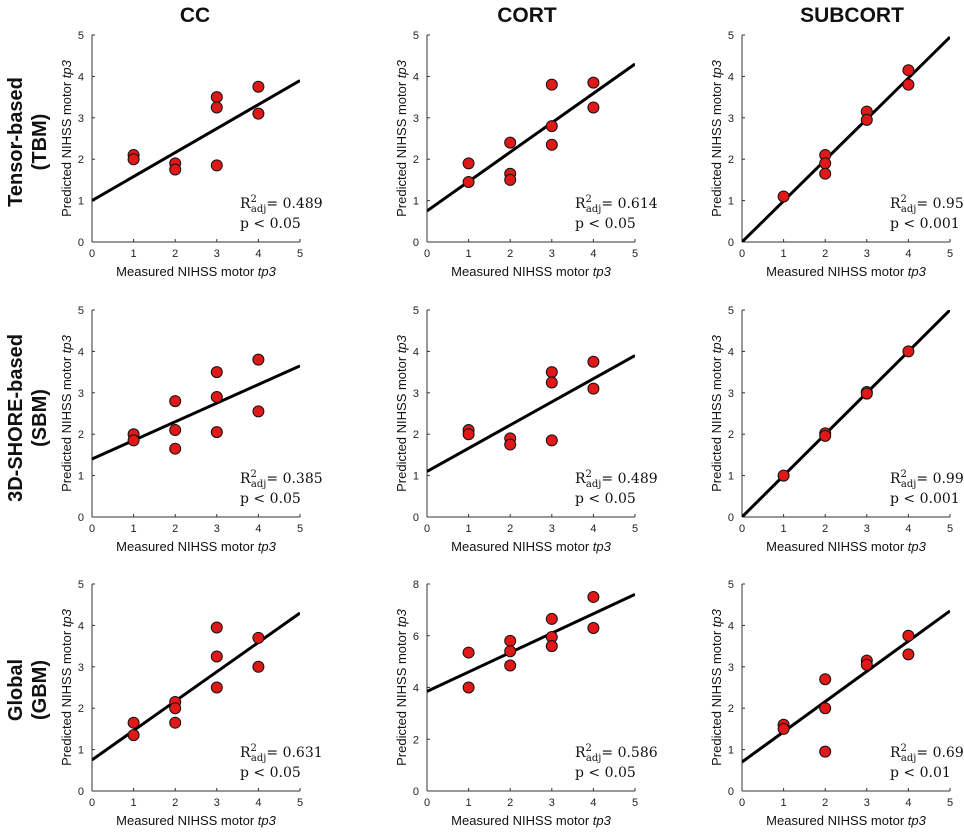 The height and width of the screenshot is (835, 964). Describe the element at coordinates (16, 142) in the screenshot. I see `row-title-tbm-line1: Tensor-based` at that location.